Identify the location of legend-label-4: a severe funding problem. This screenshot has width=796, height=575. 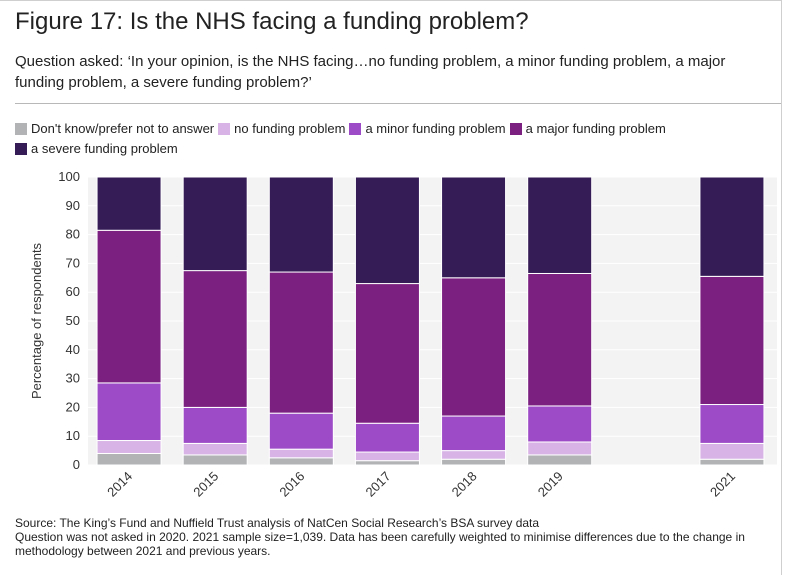
(104, 148).